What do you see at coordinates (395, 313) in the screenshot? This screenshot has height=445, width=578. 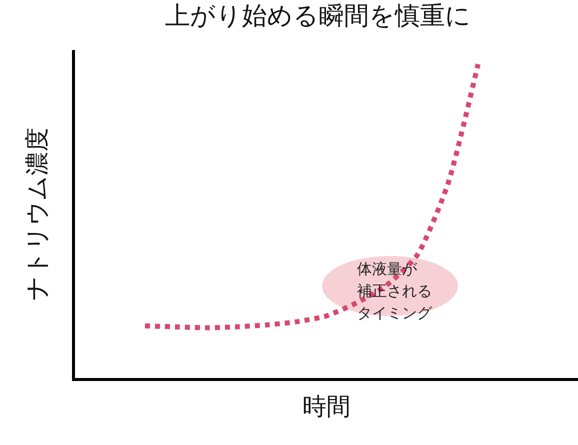 I see `annotation: タイミング` at bounding box center [395, 313].